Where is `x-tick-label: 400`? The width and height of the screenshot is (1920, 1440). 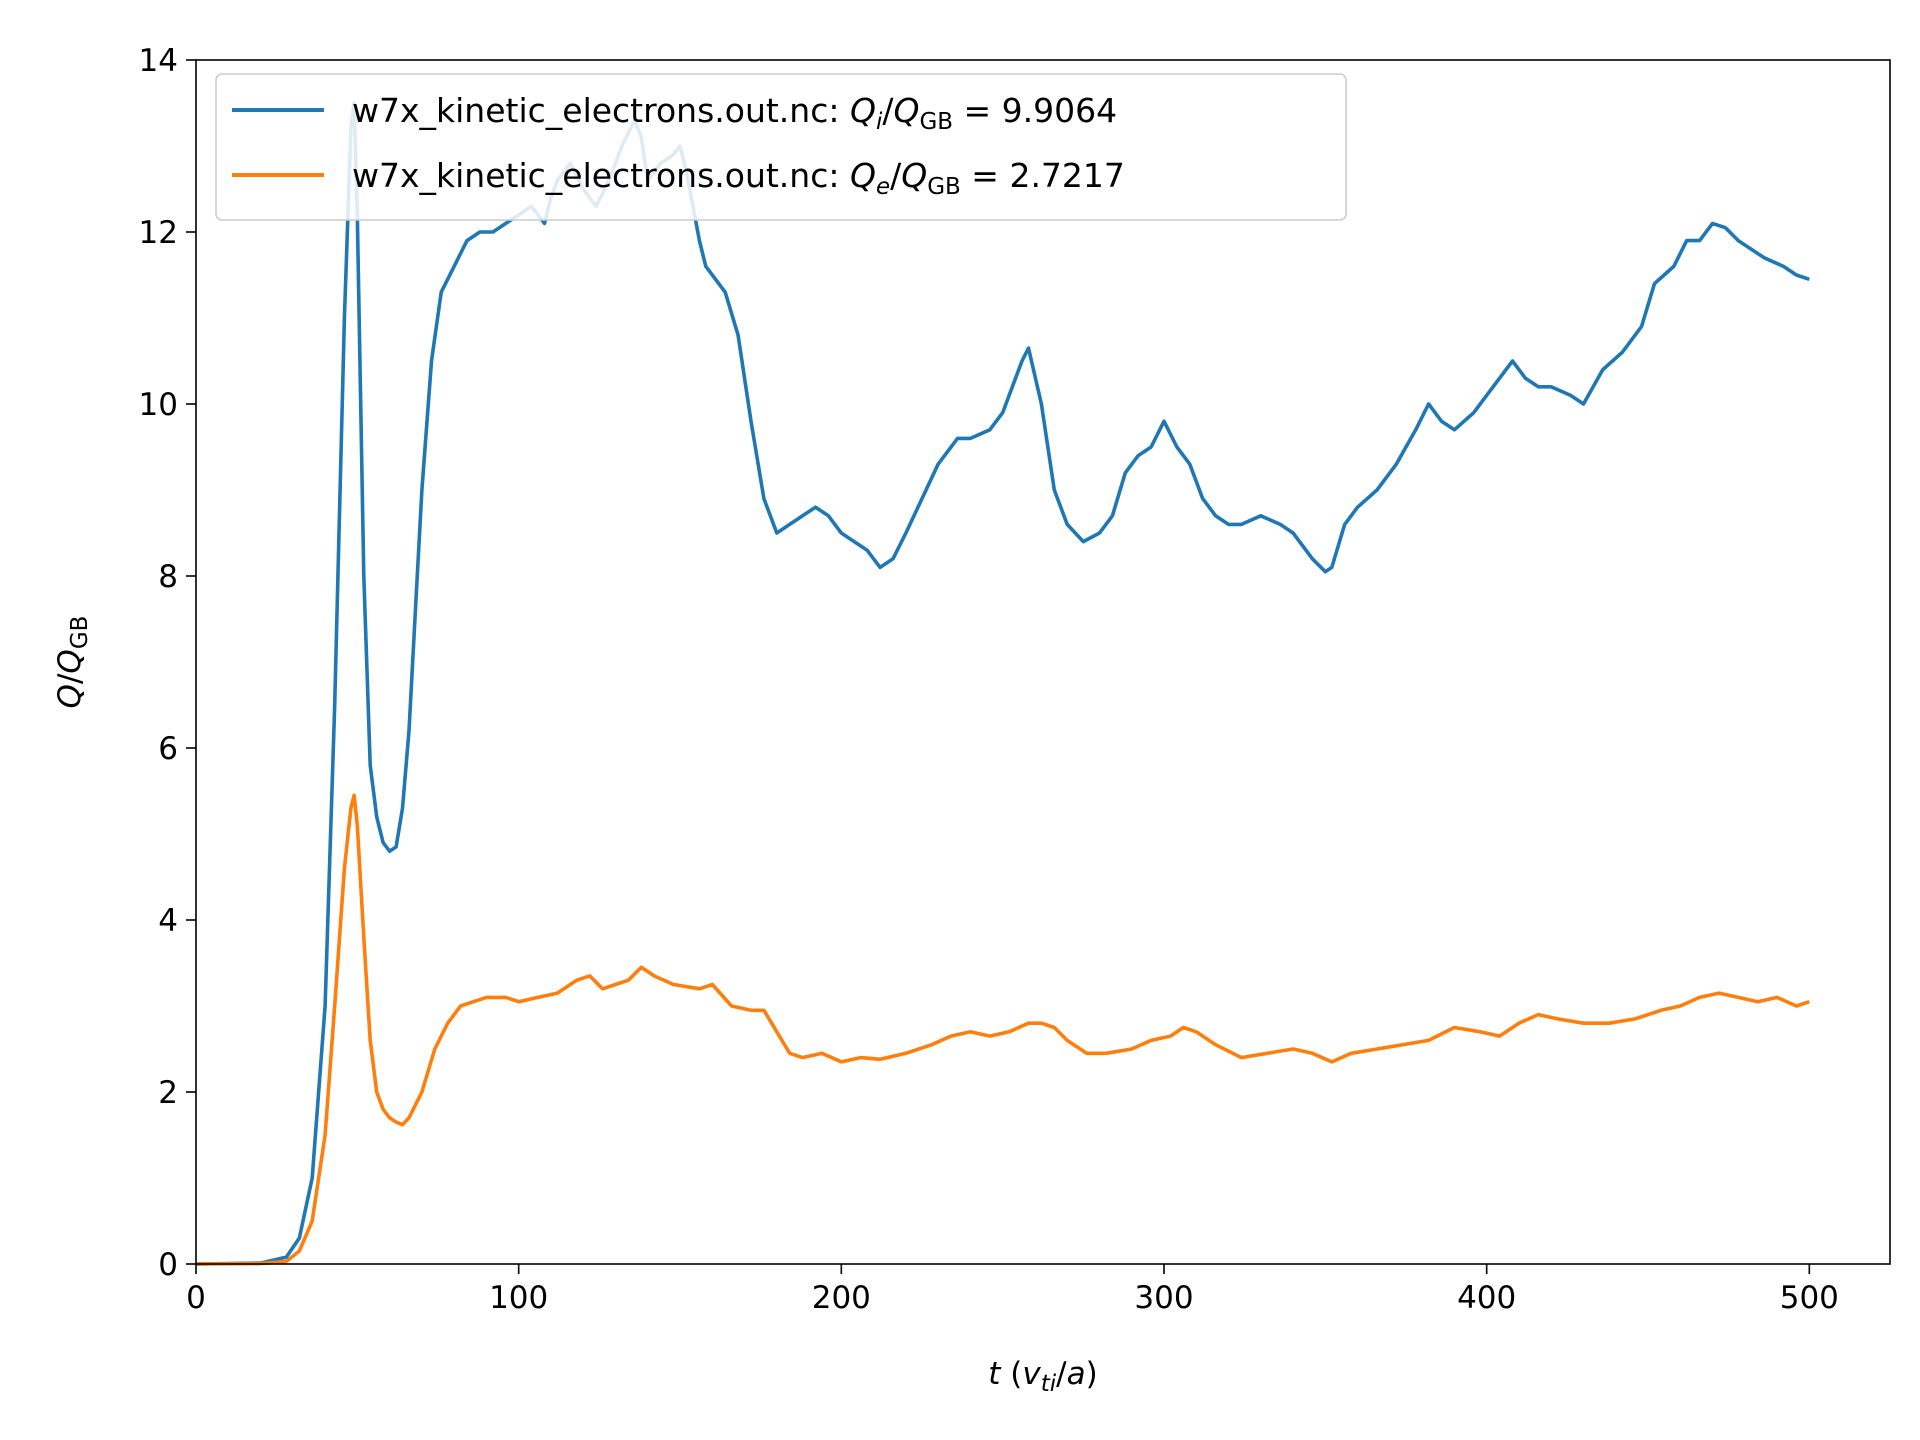
x-tick-label: 400 is located at coordinates (1486, 1298).